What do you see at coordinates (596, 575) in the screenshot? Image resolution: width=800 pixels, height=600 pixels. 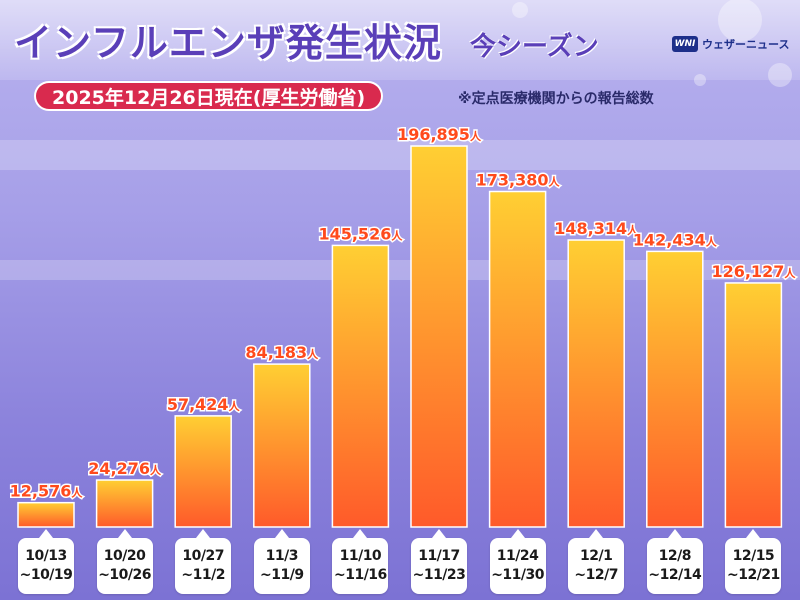 I see `x-tick-end: ~12/7` at bounding box center [596, 575].